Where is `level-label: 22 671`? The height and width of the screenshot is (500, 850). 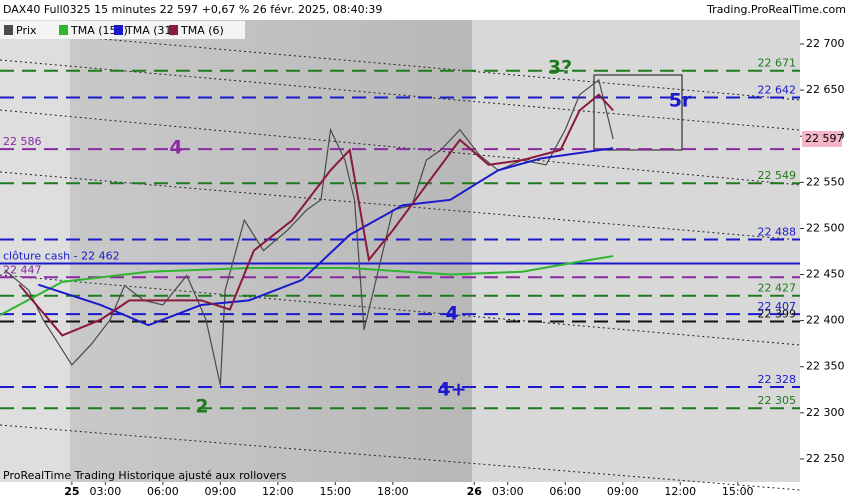 level-label: 22 671 is located at coordinates (777, 63).